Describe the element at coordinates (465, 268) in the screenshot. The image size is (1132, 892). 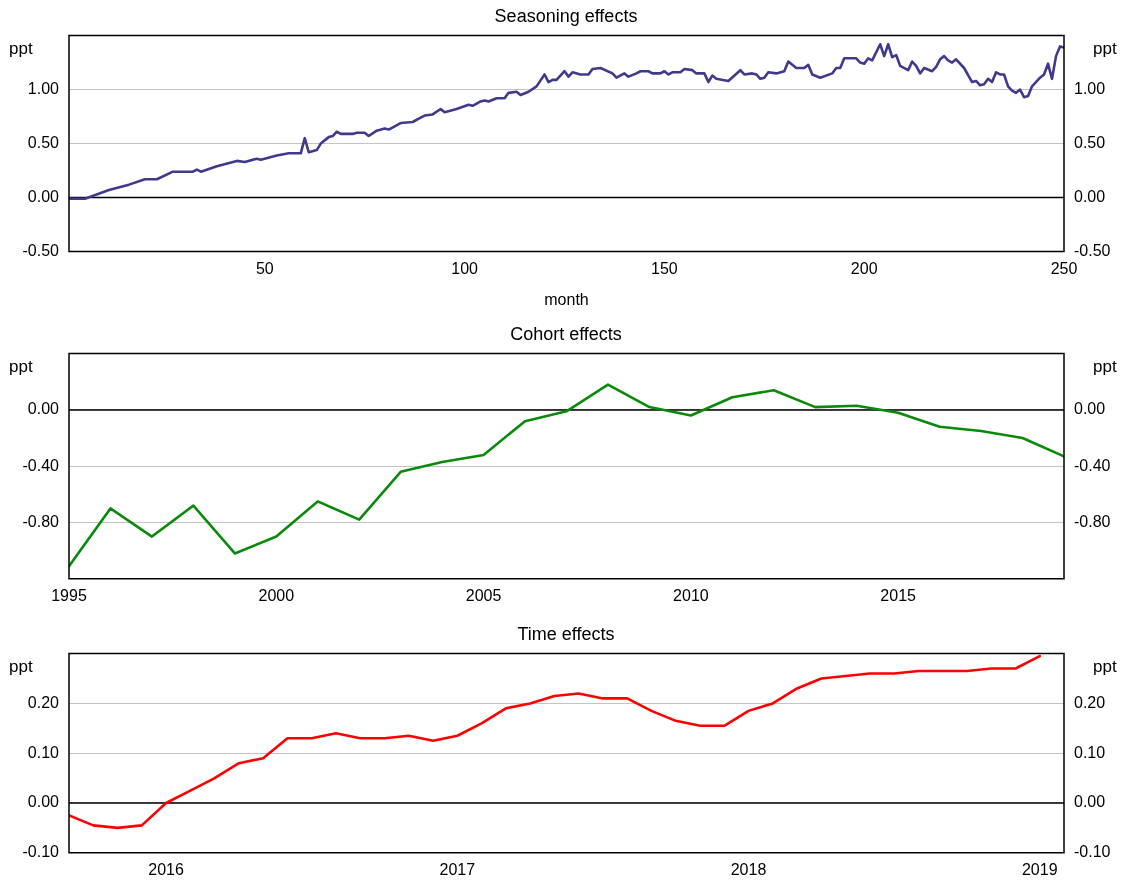
I see `x-tick-label: 100` at that location.